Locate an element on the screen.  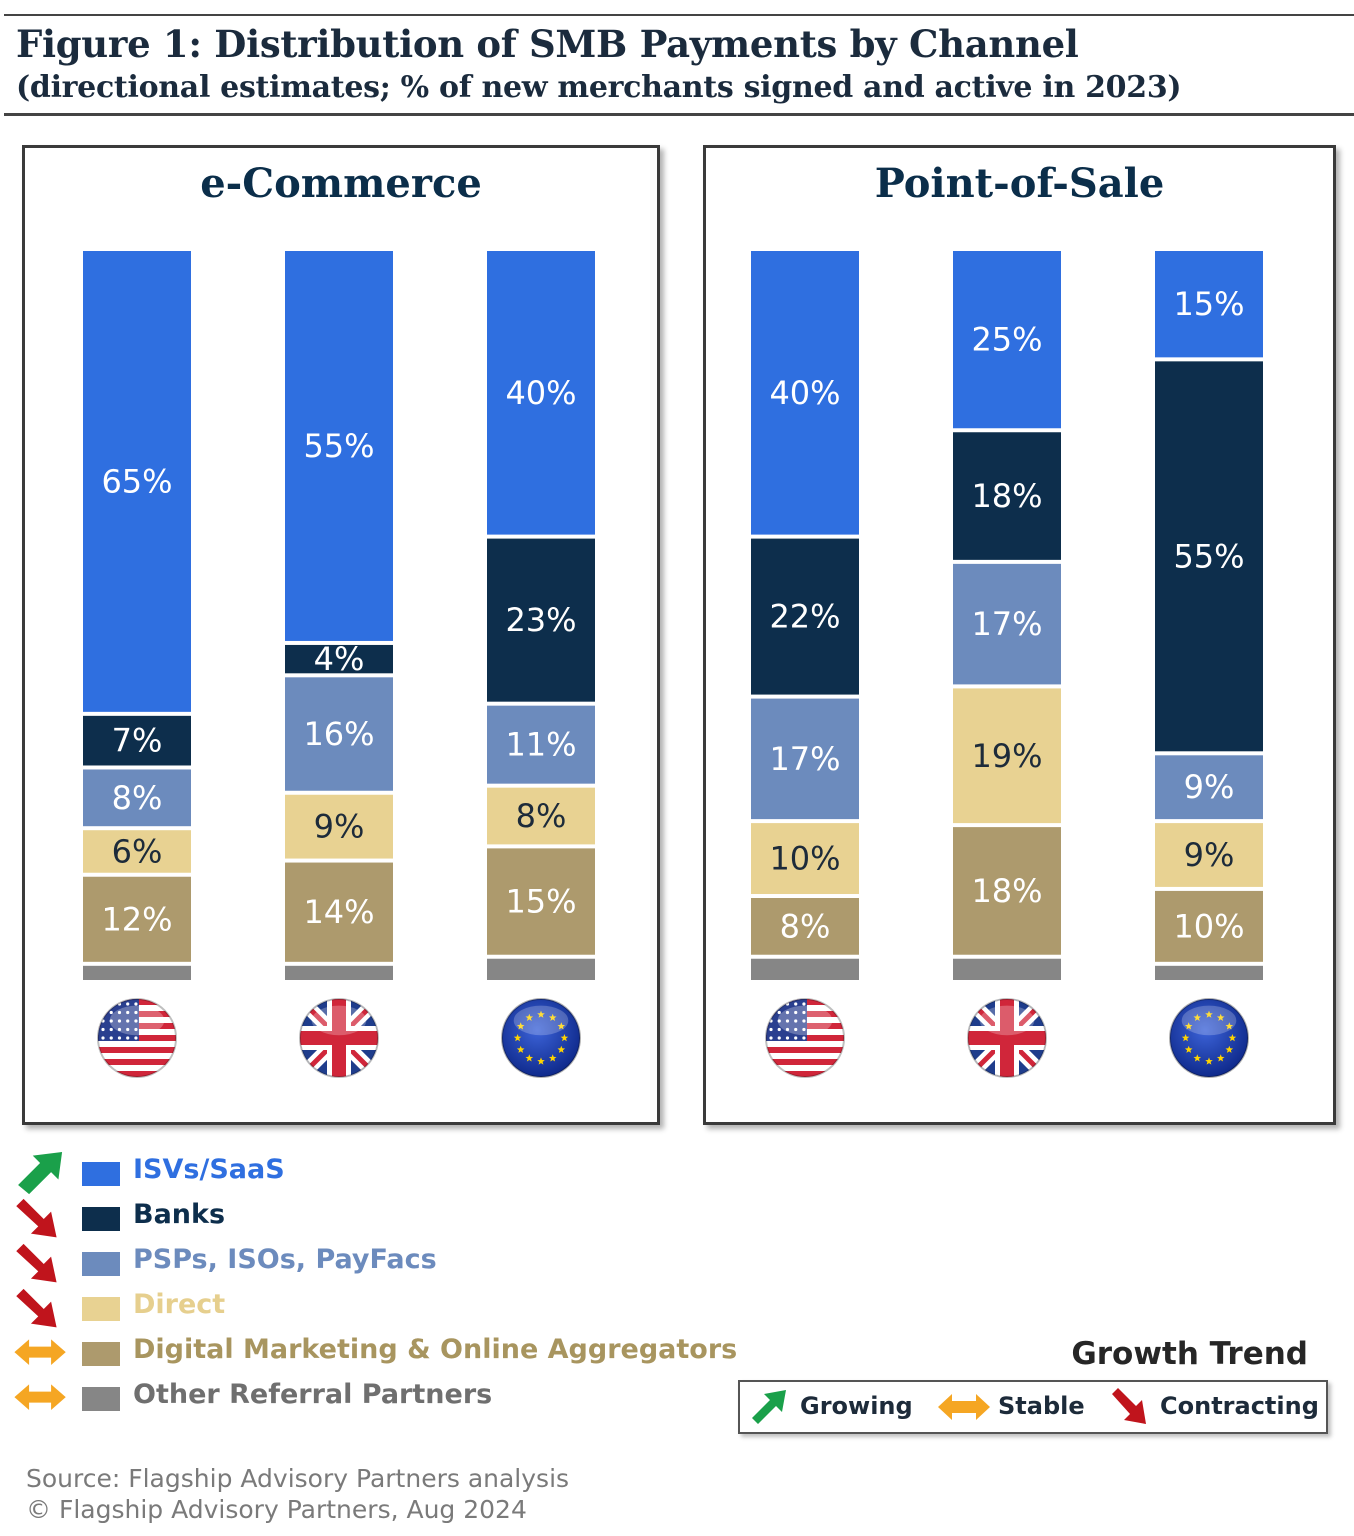
data-label-e-commerce-uk-direct: 9% is located at coordinates (339, 827).